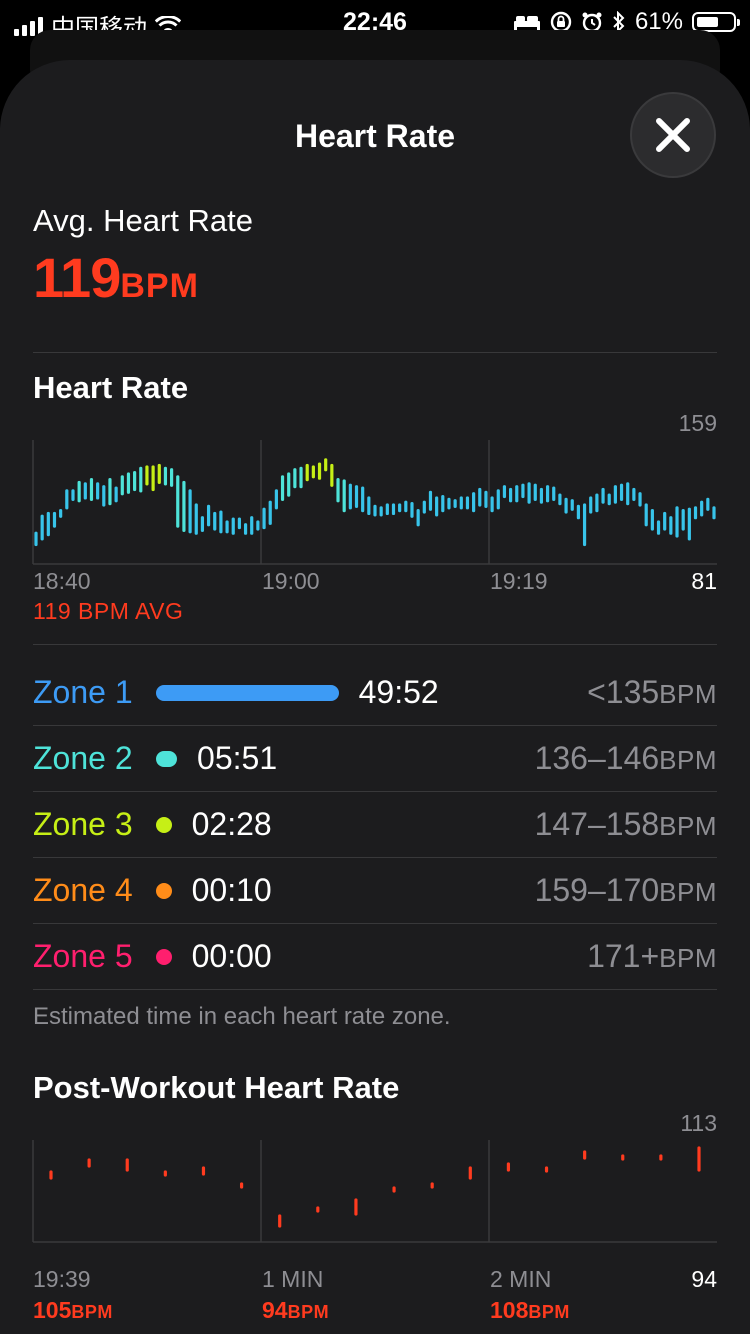 The height and width of the screenshot is (1334, 750). Describe the element at coordinates (374, 1191) in the screenshot. I see `post-workout-chart` at that location.